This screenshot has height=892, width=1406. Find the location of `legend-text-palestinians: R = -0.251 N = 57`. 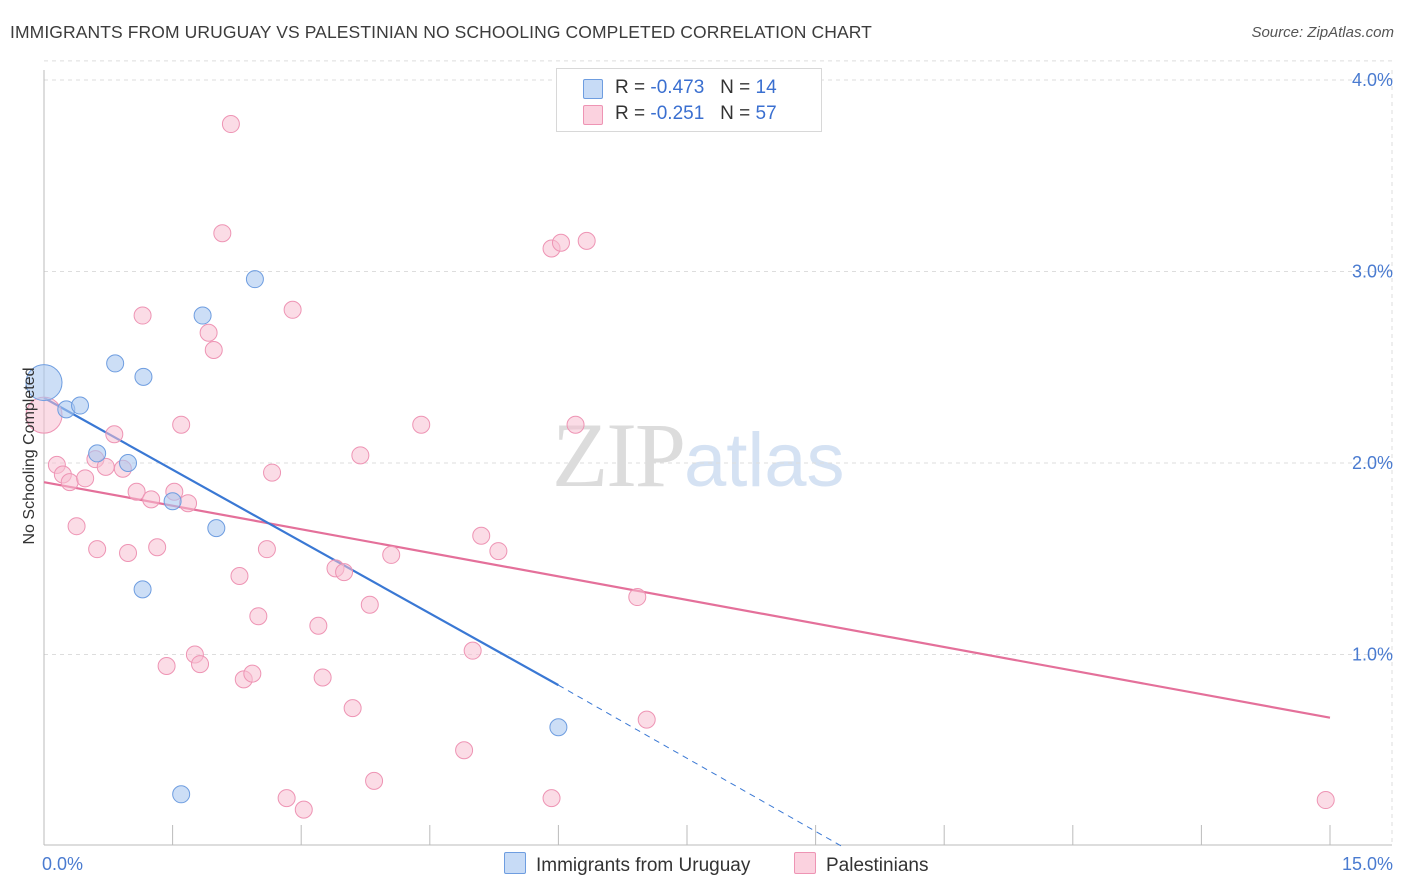

legend-text-palestinians: R = -0.251 N = 57 is located at coordinates (696, 114).